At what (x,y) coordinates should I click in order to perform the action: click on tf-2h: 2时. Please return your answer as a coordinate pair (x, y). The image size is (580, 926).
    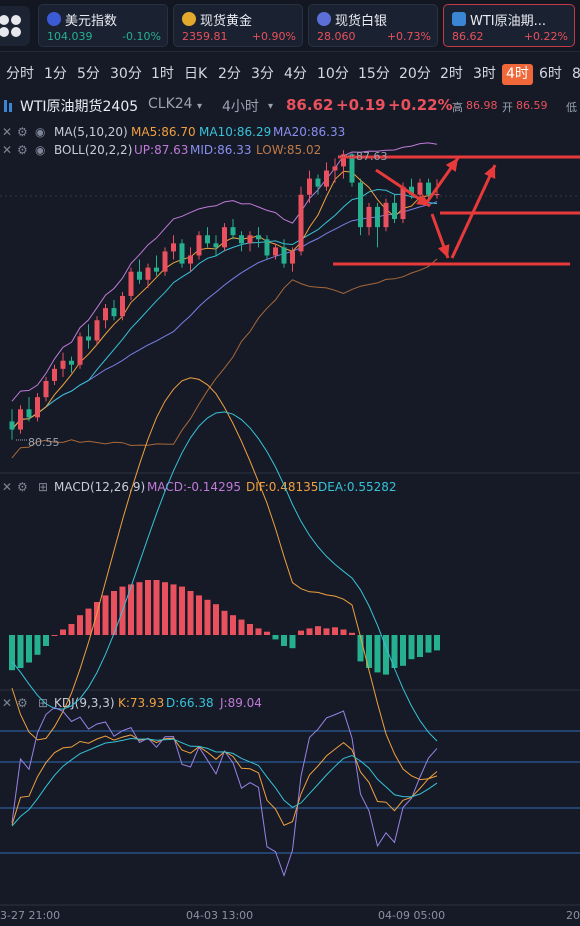
    Looking at the image, I should click on (451, 74).